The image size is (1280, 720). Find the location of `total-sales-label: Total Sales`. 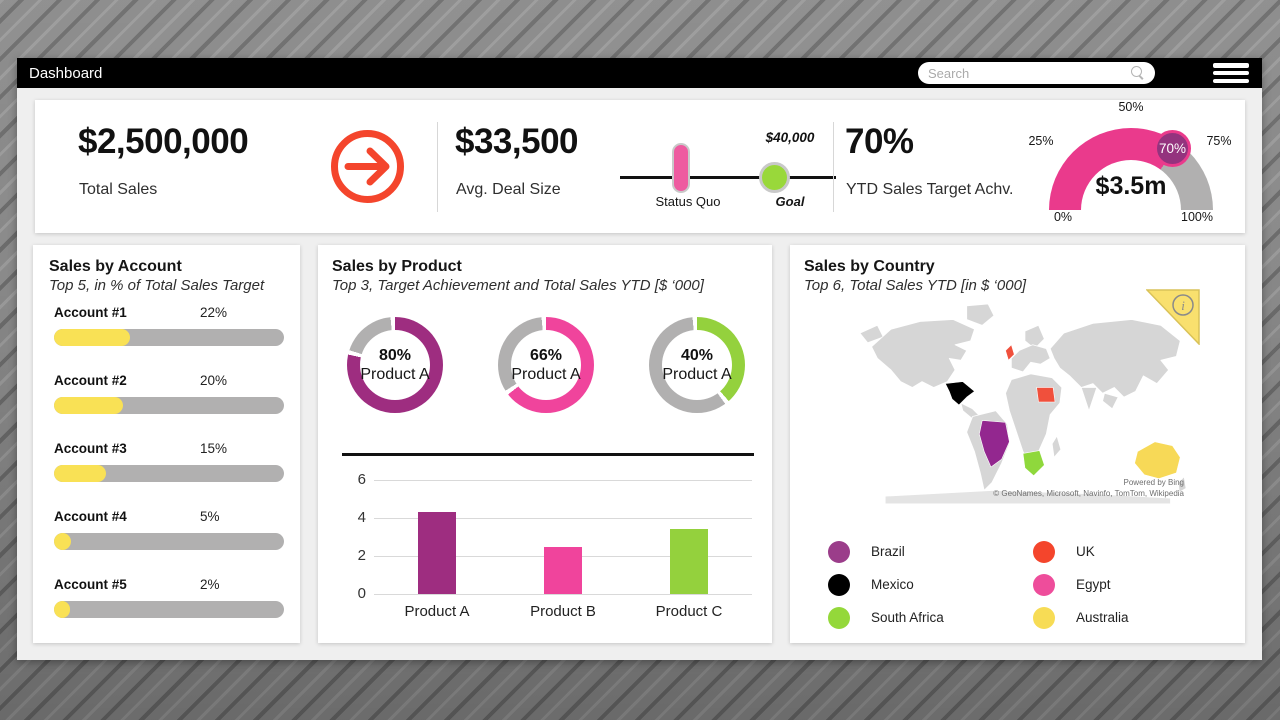

total-sales-label: Total Sales is located at coordinates (118, 189).